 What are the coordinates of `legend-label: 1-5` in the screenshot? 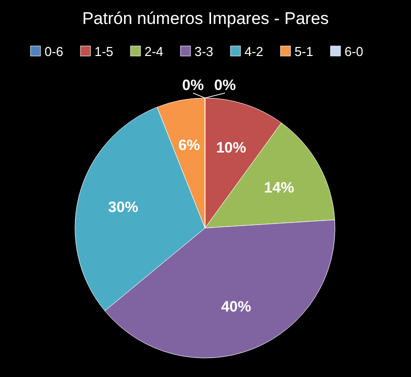 It's located at (104, 51).